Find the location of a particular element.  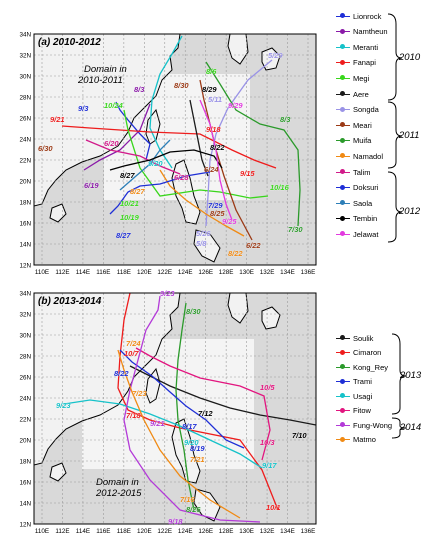

legend-label: Lionrock is located at coordinates (367, 16).